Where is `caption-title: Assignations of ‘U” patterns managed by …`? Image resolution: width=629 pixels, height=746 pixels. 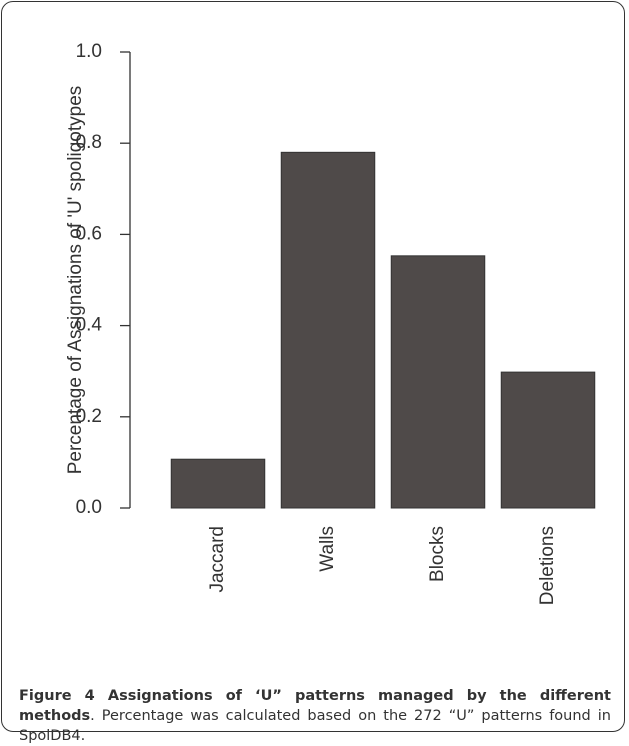 caption-title: Assignations of ‘U” patterns managed by … is located at coordinates (315, 706).